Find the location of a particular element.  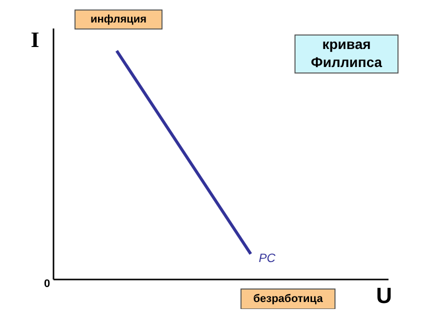

chart-title: кривая Филлипса is located at coordinates (346, 53).